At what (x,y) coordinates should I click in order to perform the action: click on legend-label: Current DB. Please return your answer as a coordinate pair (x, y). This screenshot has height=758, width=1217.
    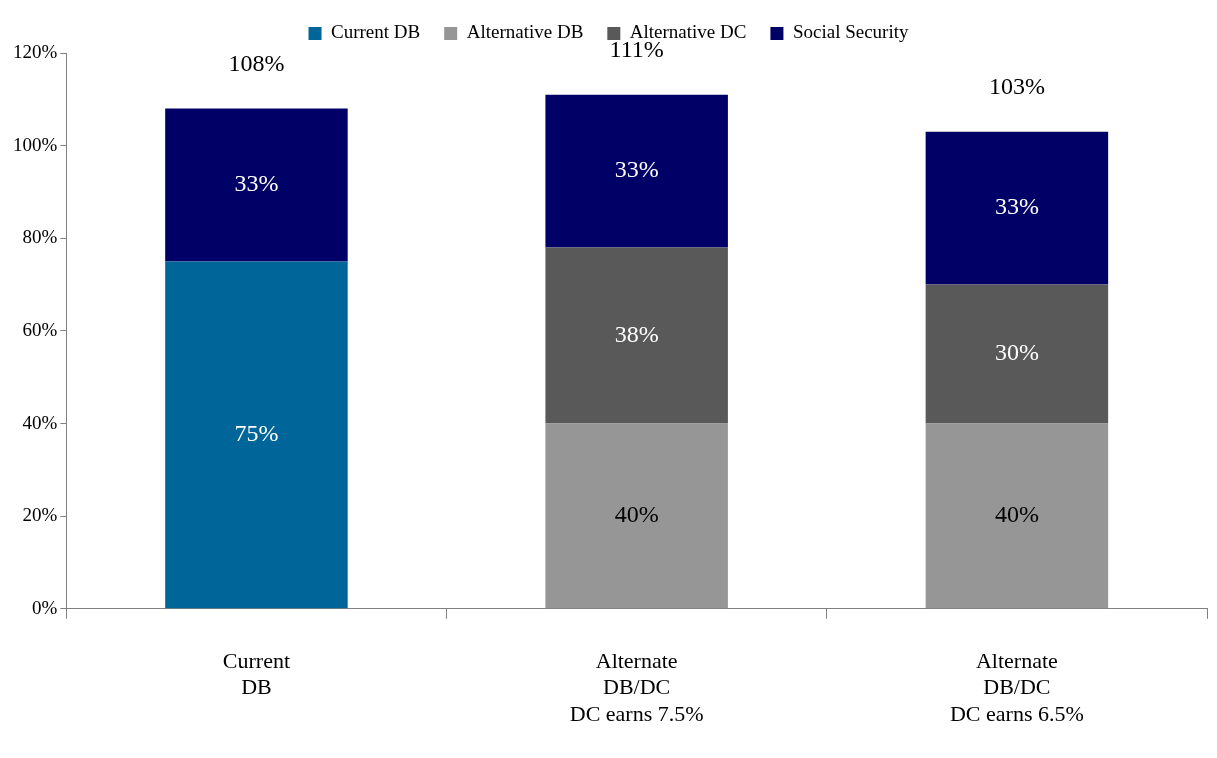
    Looking at the image, I should click on (376, 32).